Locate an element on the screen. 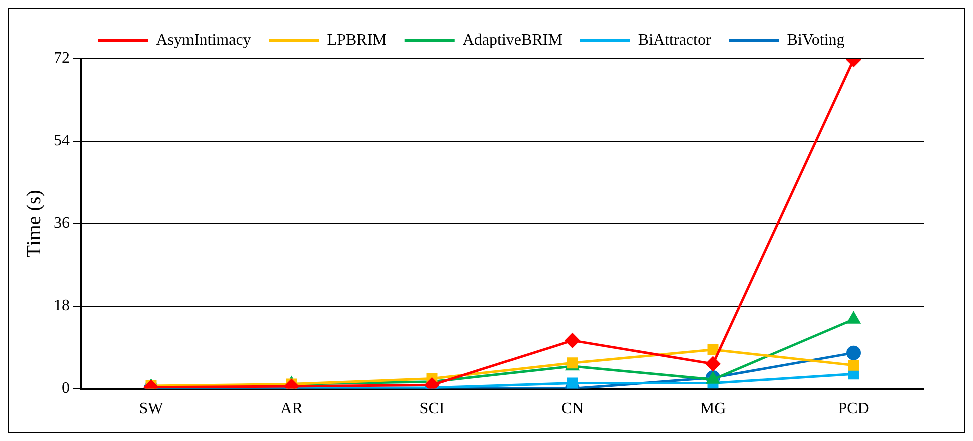  x-tick-label: MG is located at coordinates (713, 409).